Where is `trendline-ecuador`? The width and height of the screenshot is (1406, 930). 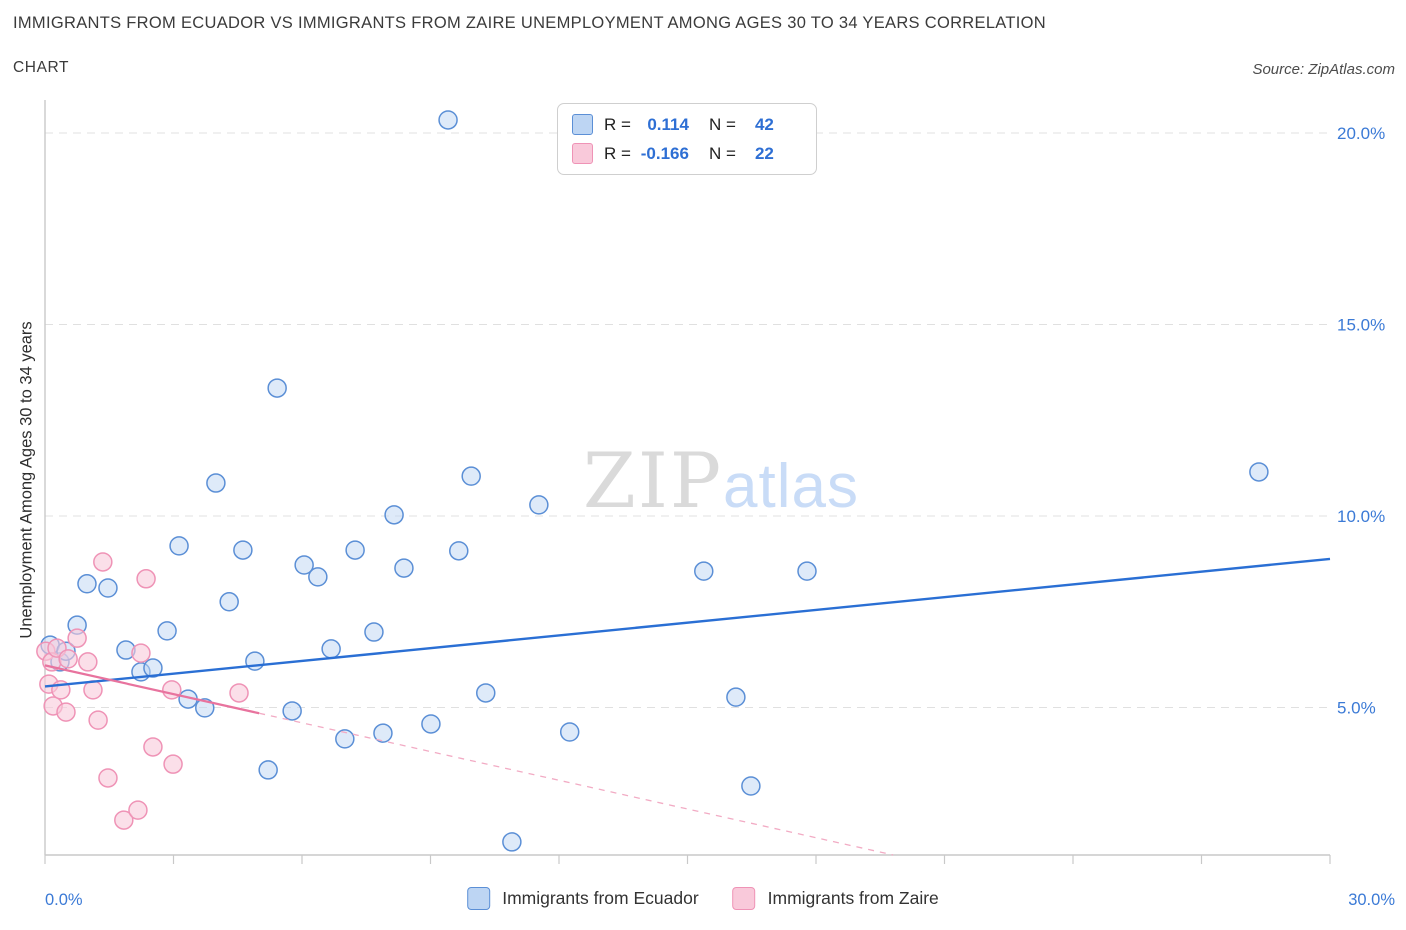 trendline-ecuador is located at coordinates (687, 622).